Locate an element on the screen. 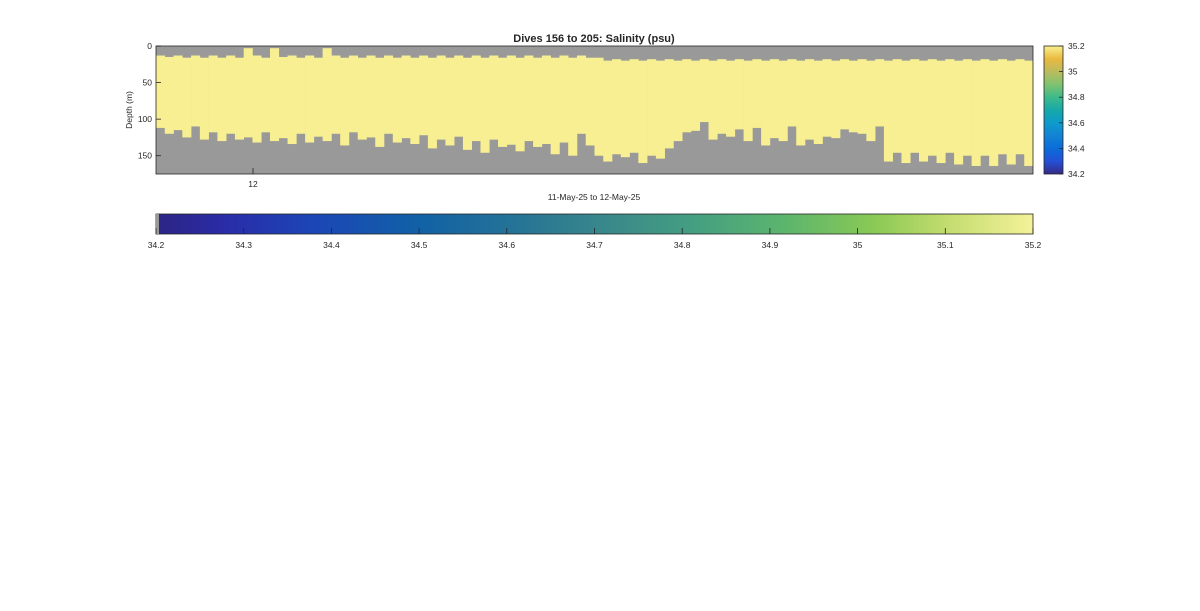  vertical-colorbar-ticks: 35.2 35 34.8 34.6 34.4 34.2 is located at coordinates (1072, 110).